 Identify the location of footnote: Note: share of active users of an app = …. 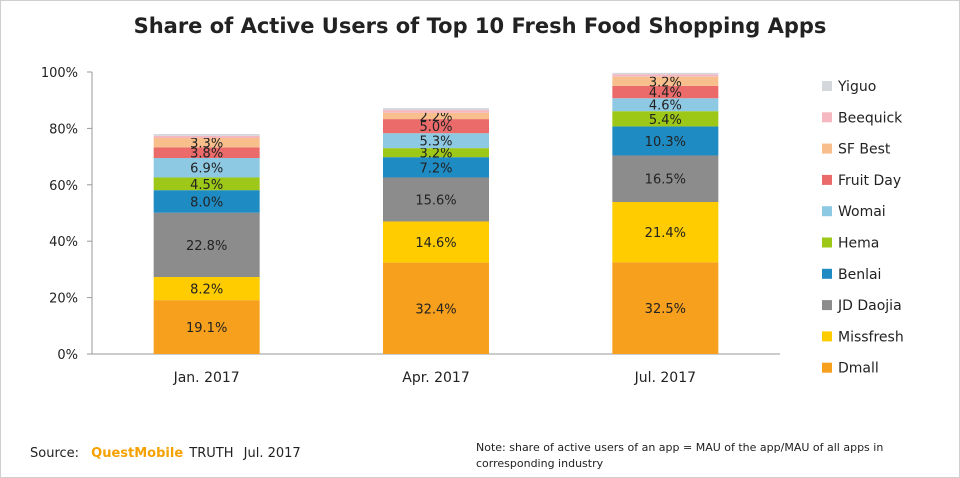
(680, 455).